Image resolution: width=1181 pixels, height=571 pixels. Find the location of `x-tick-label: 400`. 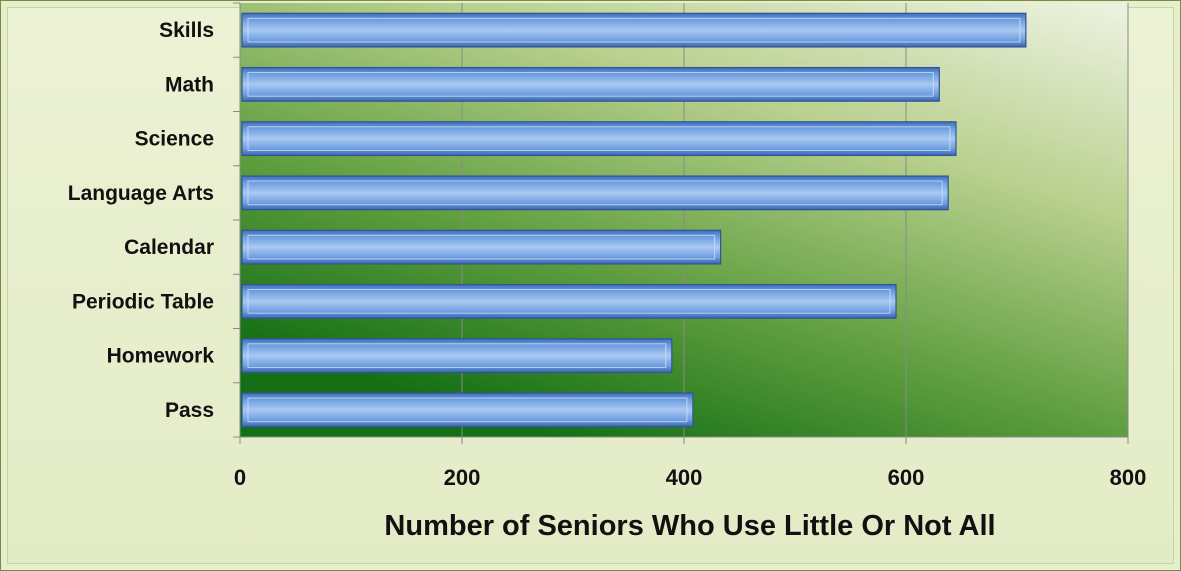

x-tick-label: 400 is located at coordinates (684, 477).